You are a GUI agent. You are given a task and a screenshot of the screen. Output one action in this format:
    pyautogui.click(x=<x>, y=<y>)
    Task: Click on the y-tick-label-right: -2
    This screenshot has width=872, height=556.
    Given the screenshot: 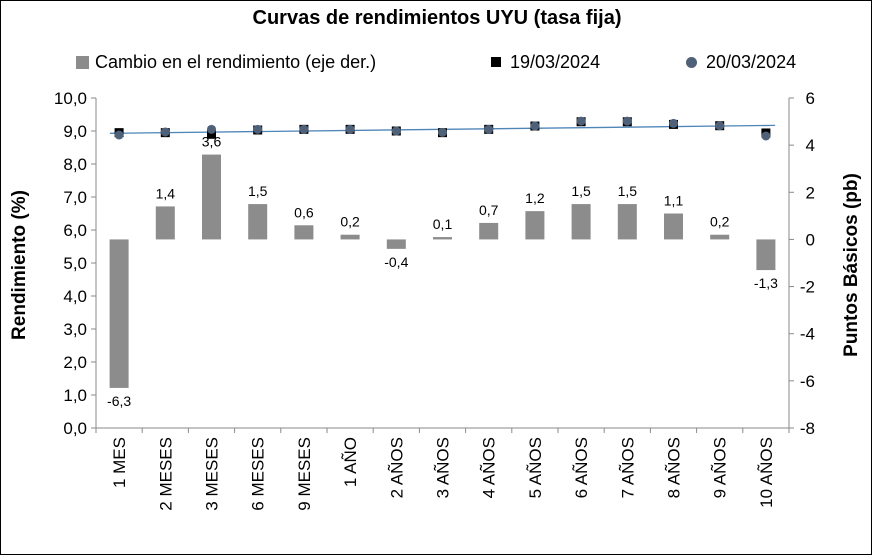 What is the action you would take?
    pyautogui.click(x=807, y=287)
    